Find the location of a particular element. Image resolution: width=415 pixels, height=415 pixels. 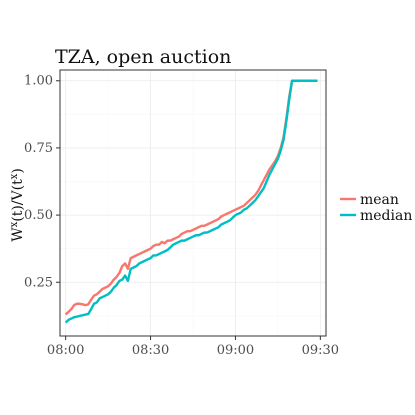

legend-label-mean: mean is located at coordinates (379, 200).